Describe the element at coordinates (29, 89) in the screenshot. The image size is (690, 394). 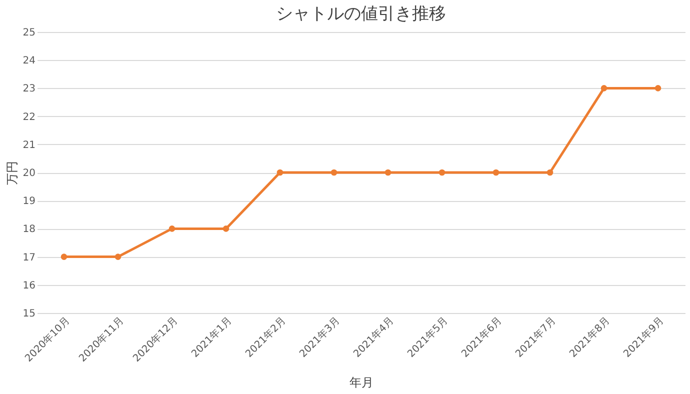
I see `y-tick-label: 23` at that location.